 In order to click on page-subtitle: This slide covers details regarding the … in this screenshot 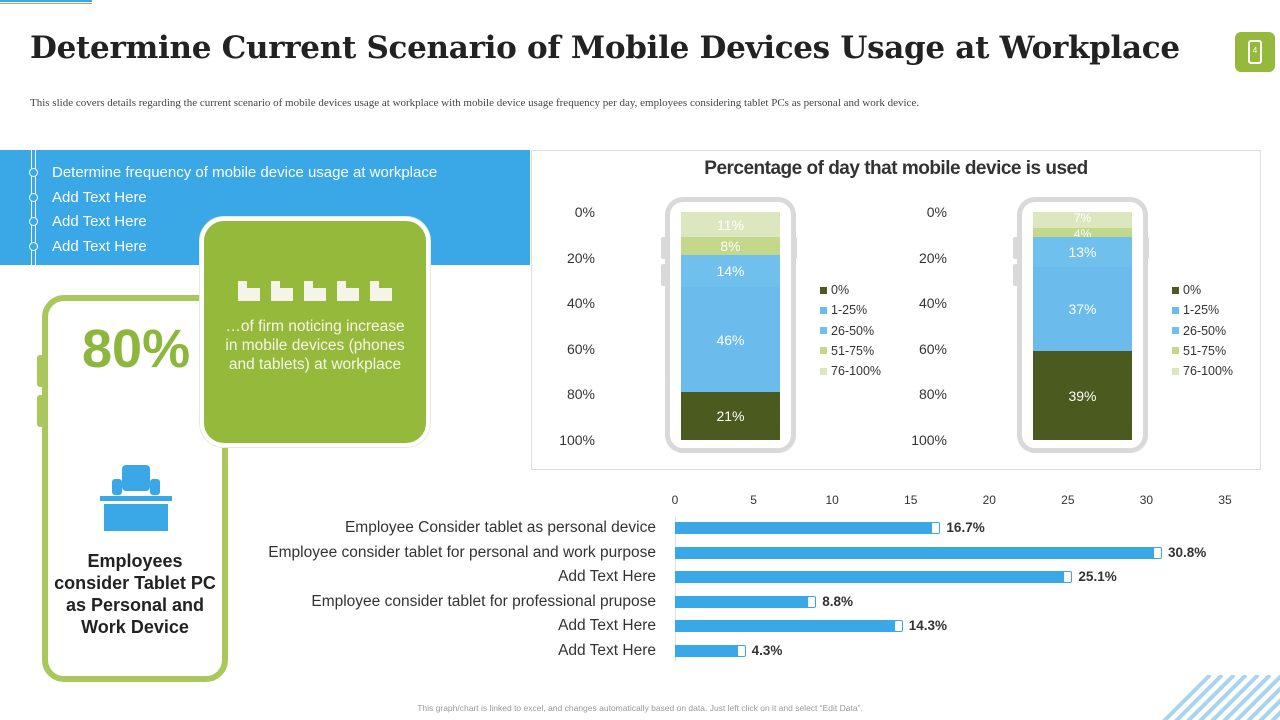, I will do `click(475, 103)`.